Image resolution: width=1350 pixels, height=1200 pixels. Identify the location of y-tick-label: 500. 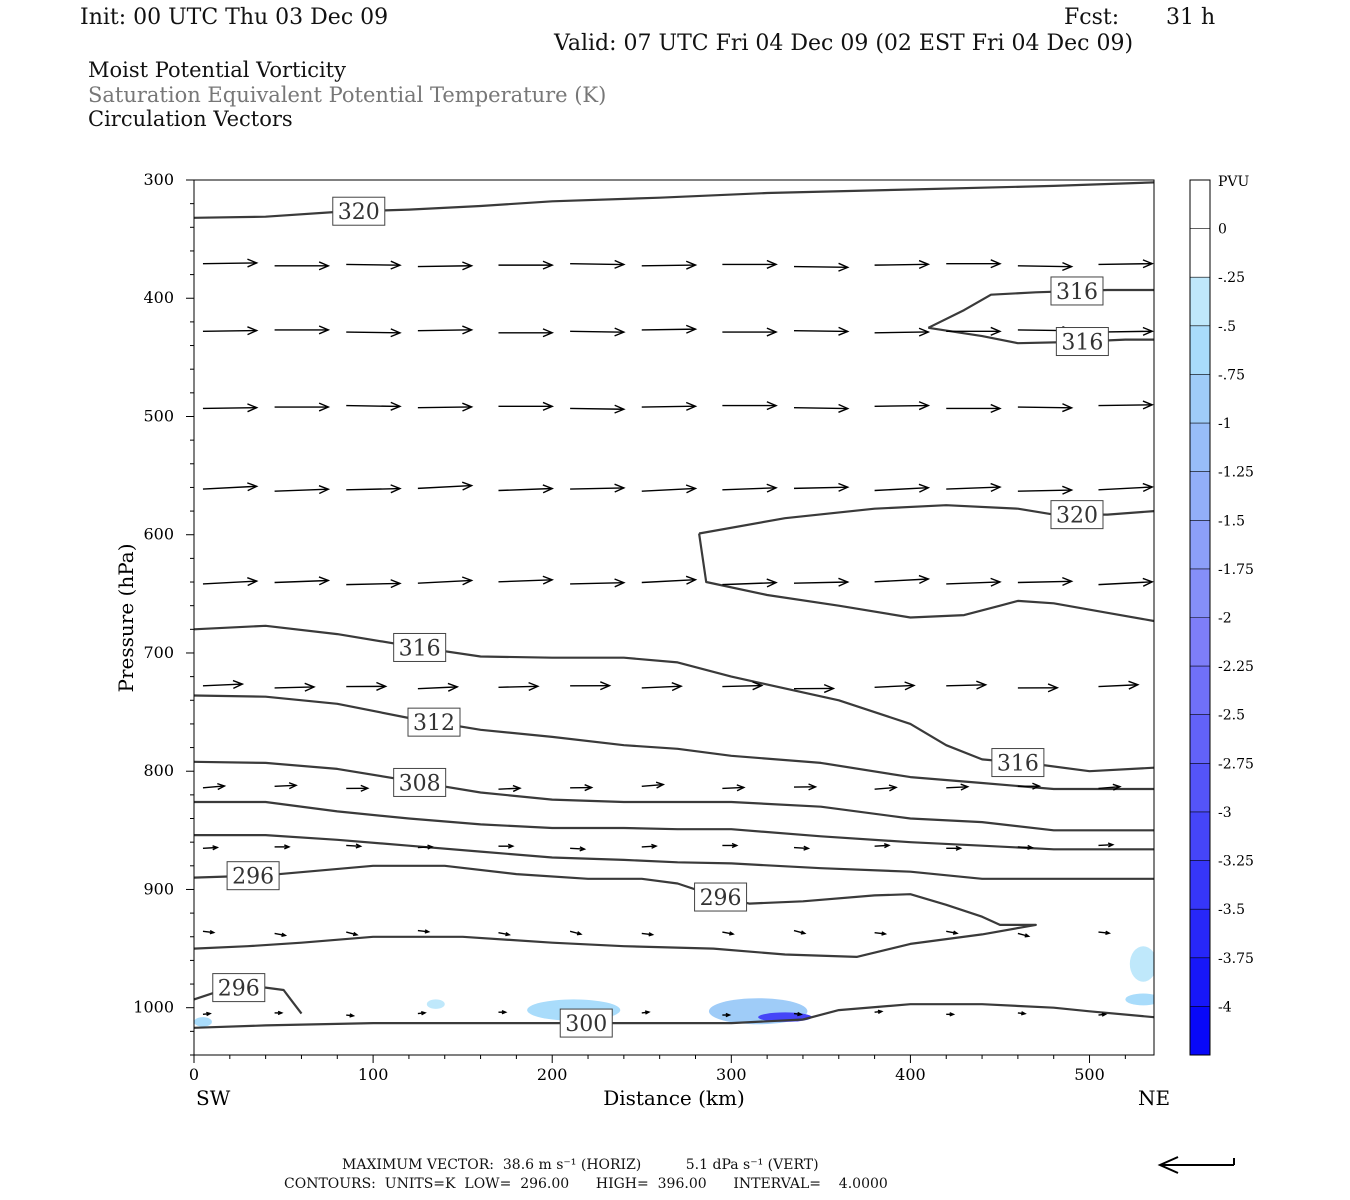
(158, 415).